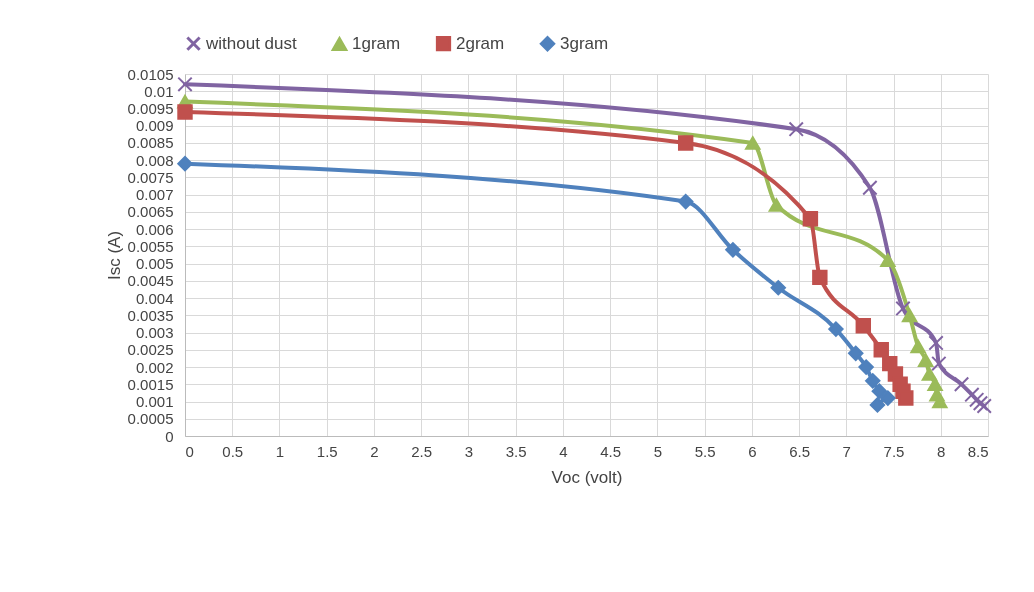  What do you see at coordinates (150, 212) in the screenshot?
I see `y-tick-label: 0.0065` at bounding box center [150, 212].